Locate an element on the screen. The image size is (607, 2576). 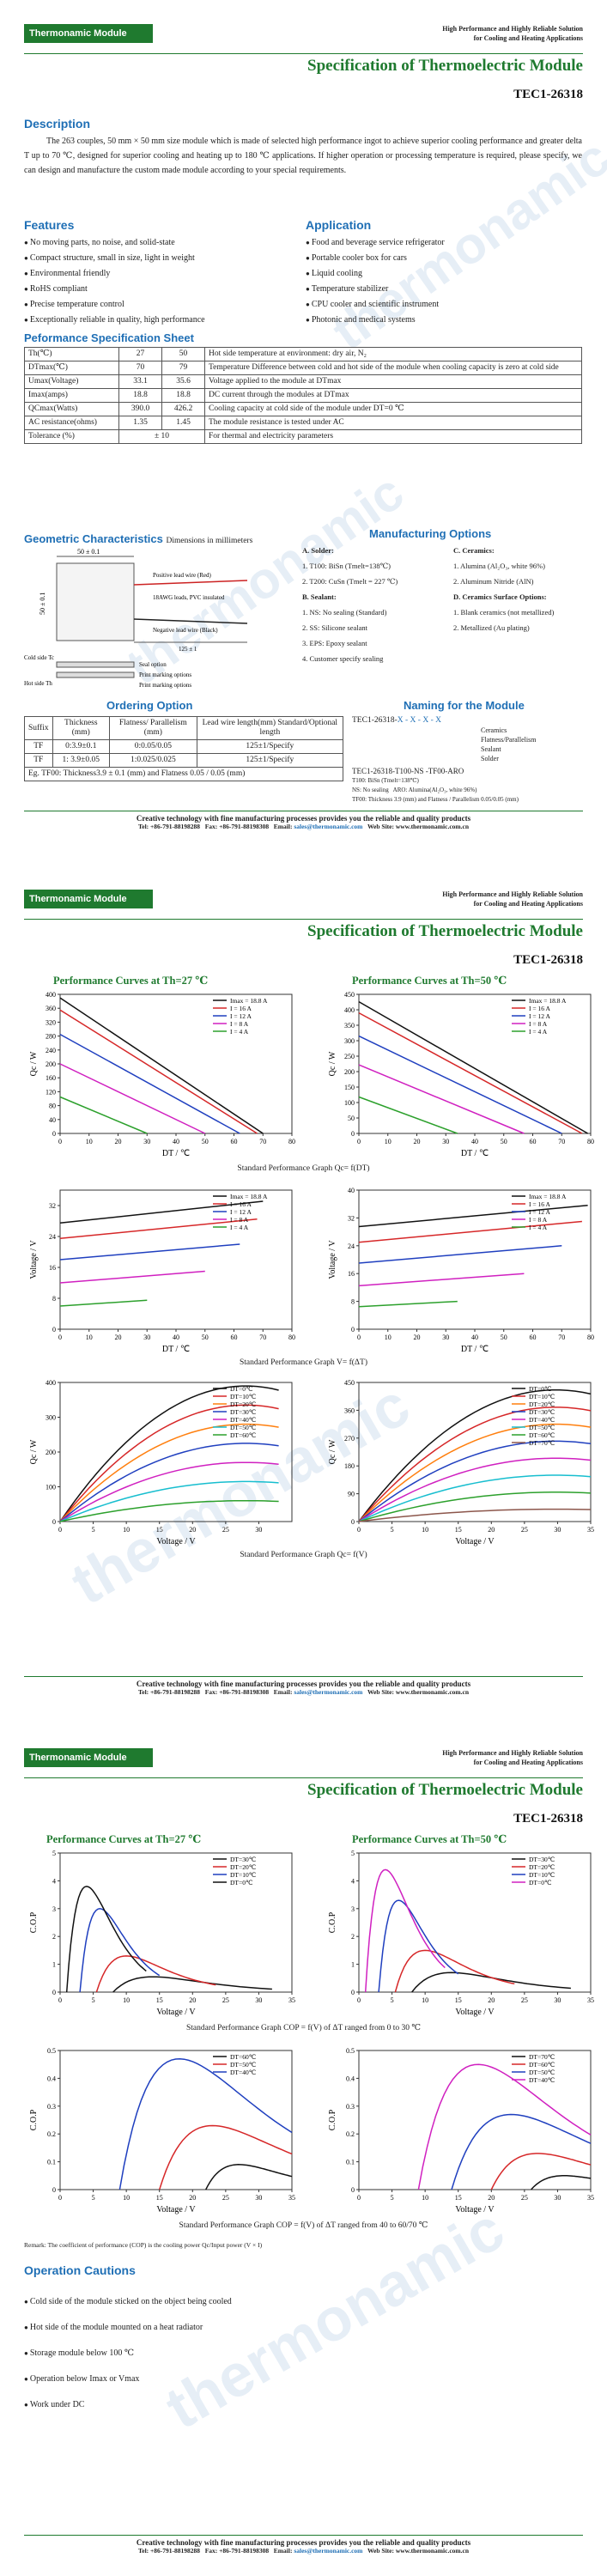
y-tick-label: 160 is located at coordinates (51, 1078).